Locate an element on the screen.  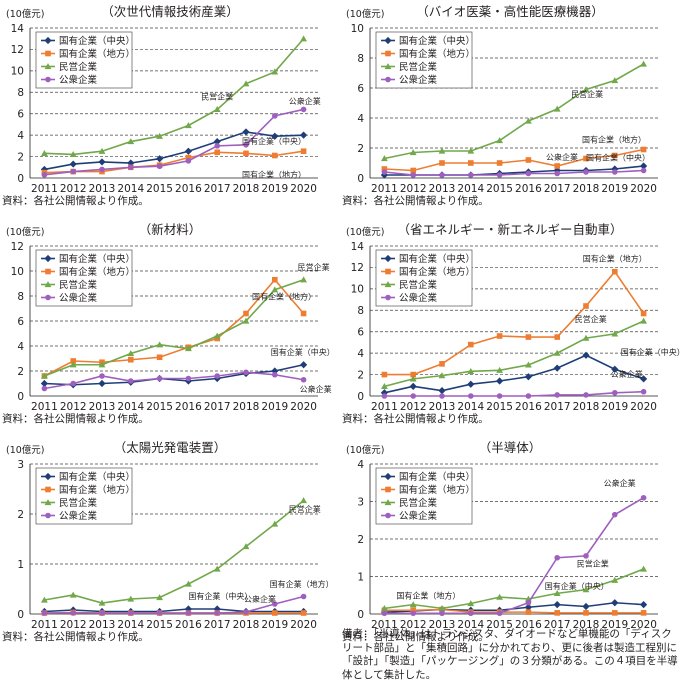
y-tick-label: 0 is located at coordinates (20, 615).